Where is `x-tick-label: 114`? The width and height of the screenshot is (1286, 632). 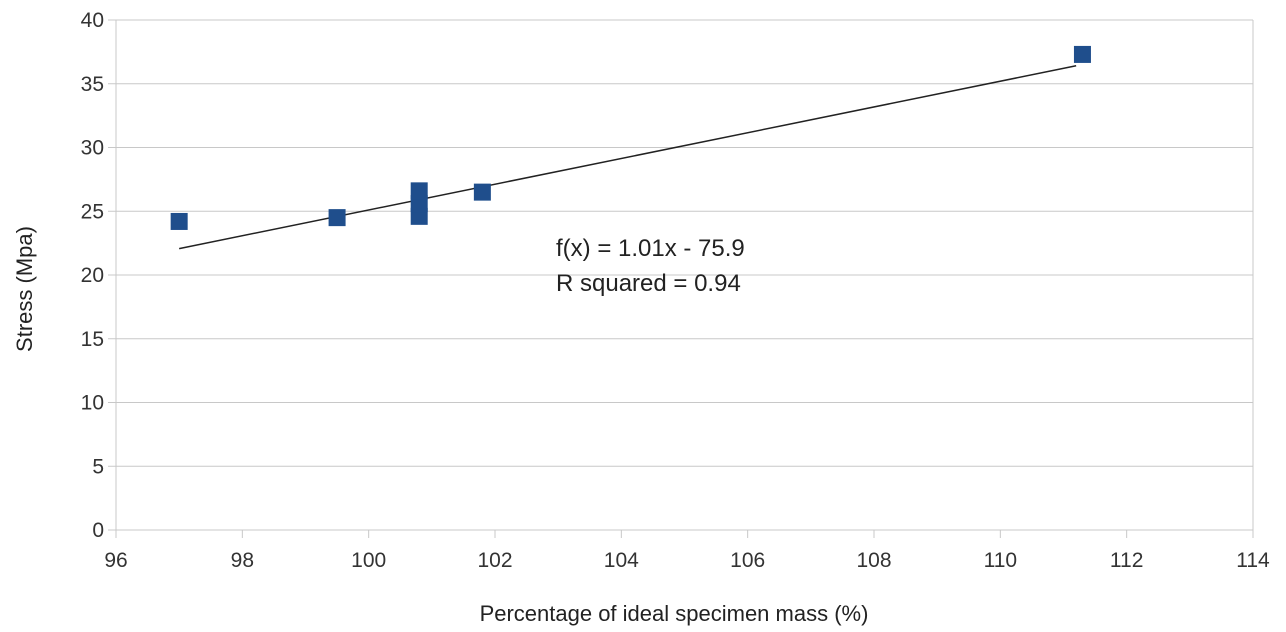 x-tick-label: 114 is located at coordinates (1253, 560).